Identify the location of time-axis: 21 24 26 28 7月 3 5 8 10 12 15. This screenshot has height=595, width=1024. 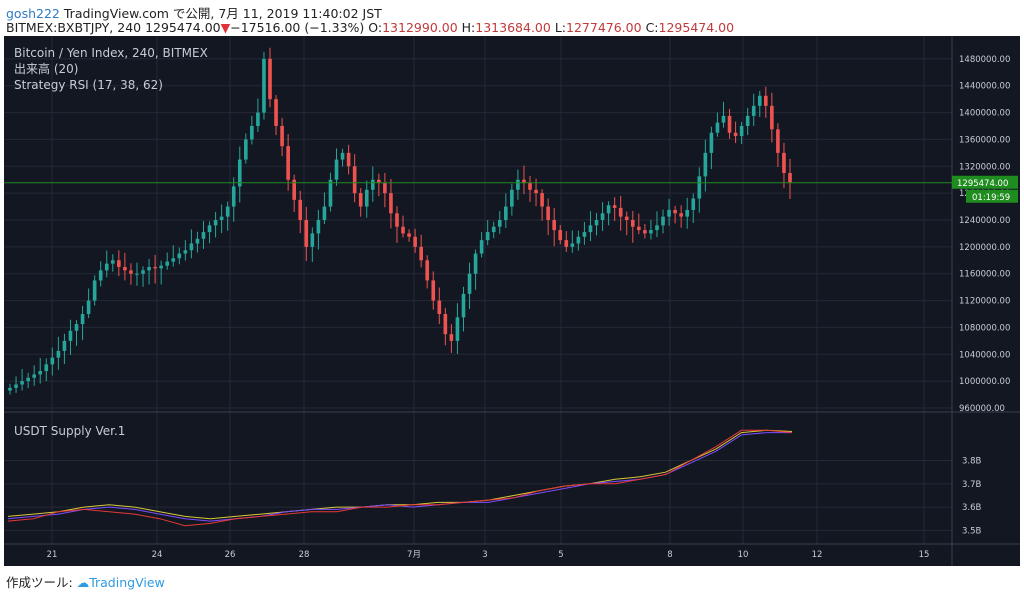
(488, 555).